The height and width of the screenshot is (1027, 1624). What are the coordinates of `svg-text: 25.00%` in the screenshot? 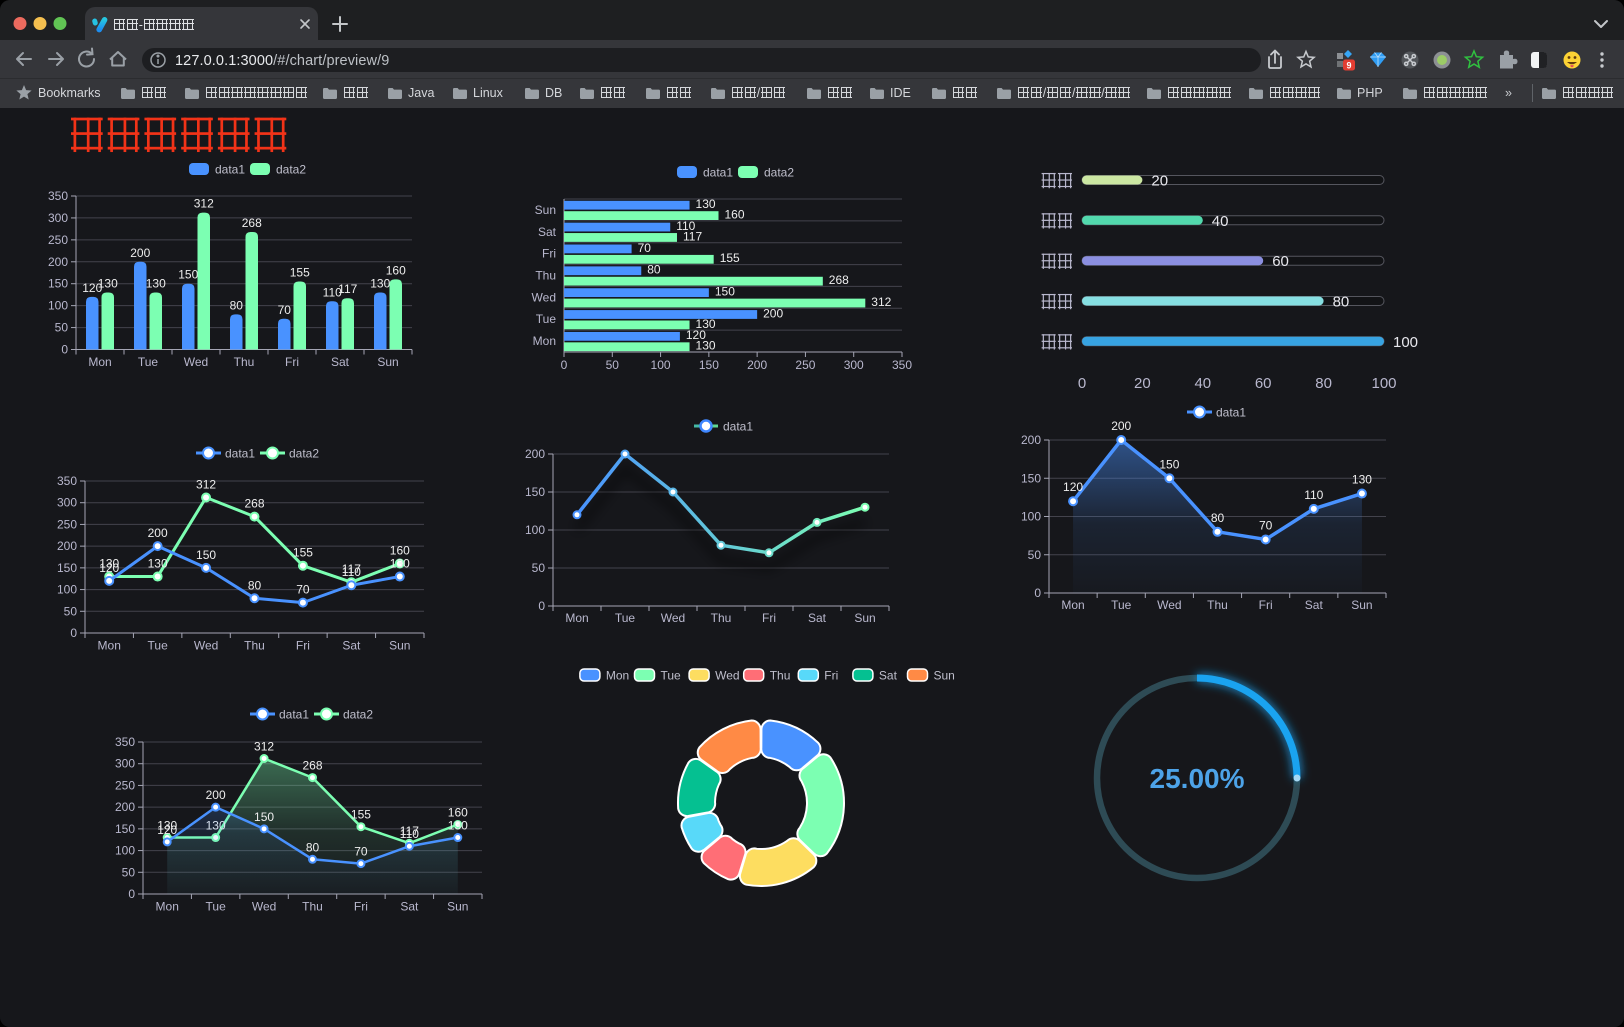 It's located at (1197, 778).